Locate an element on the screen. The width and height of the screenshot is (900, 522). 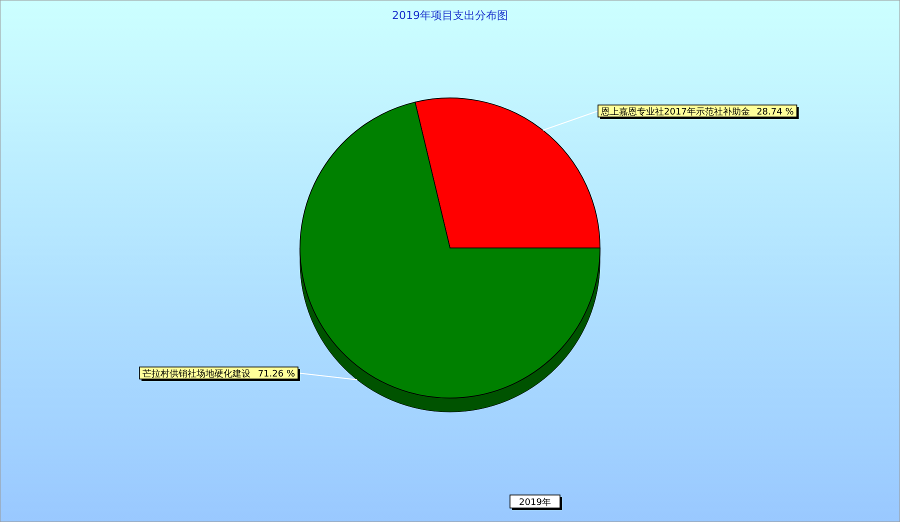
text: 2019年 is located at coordinates (535, 502).